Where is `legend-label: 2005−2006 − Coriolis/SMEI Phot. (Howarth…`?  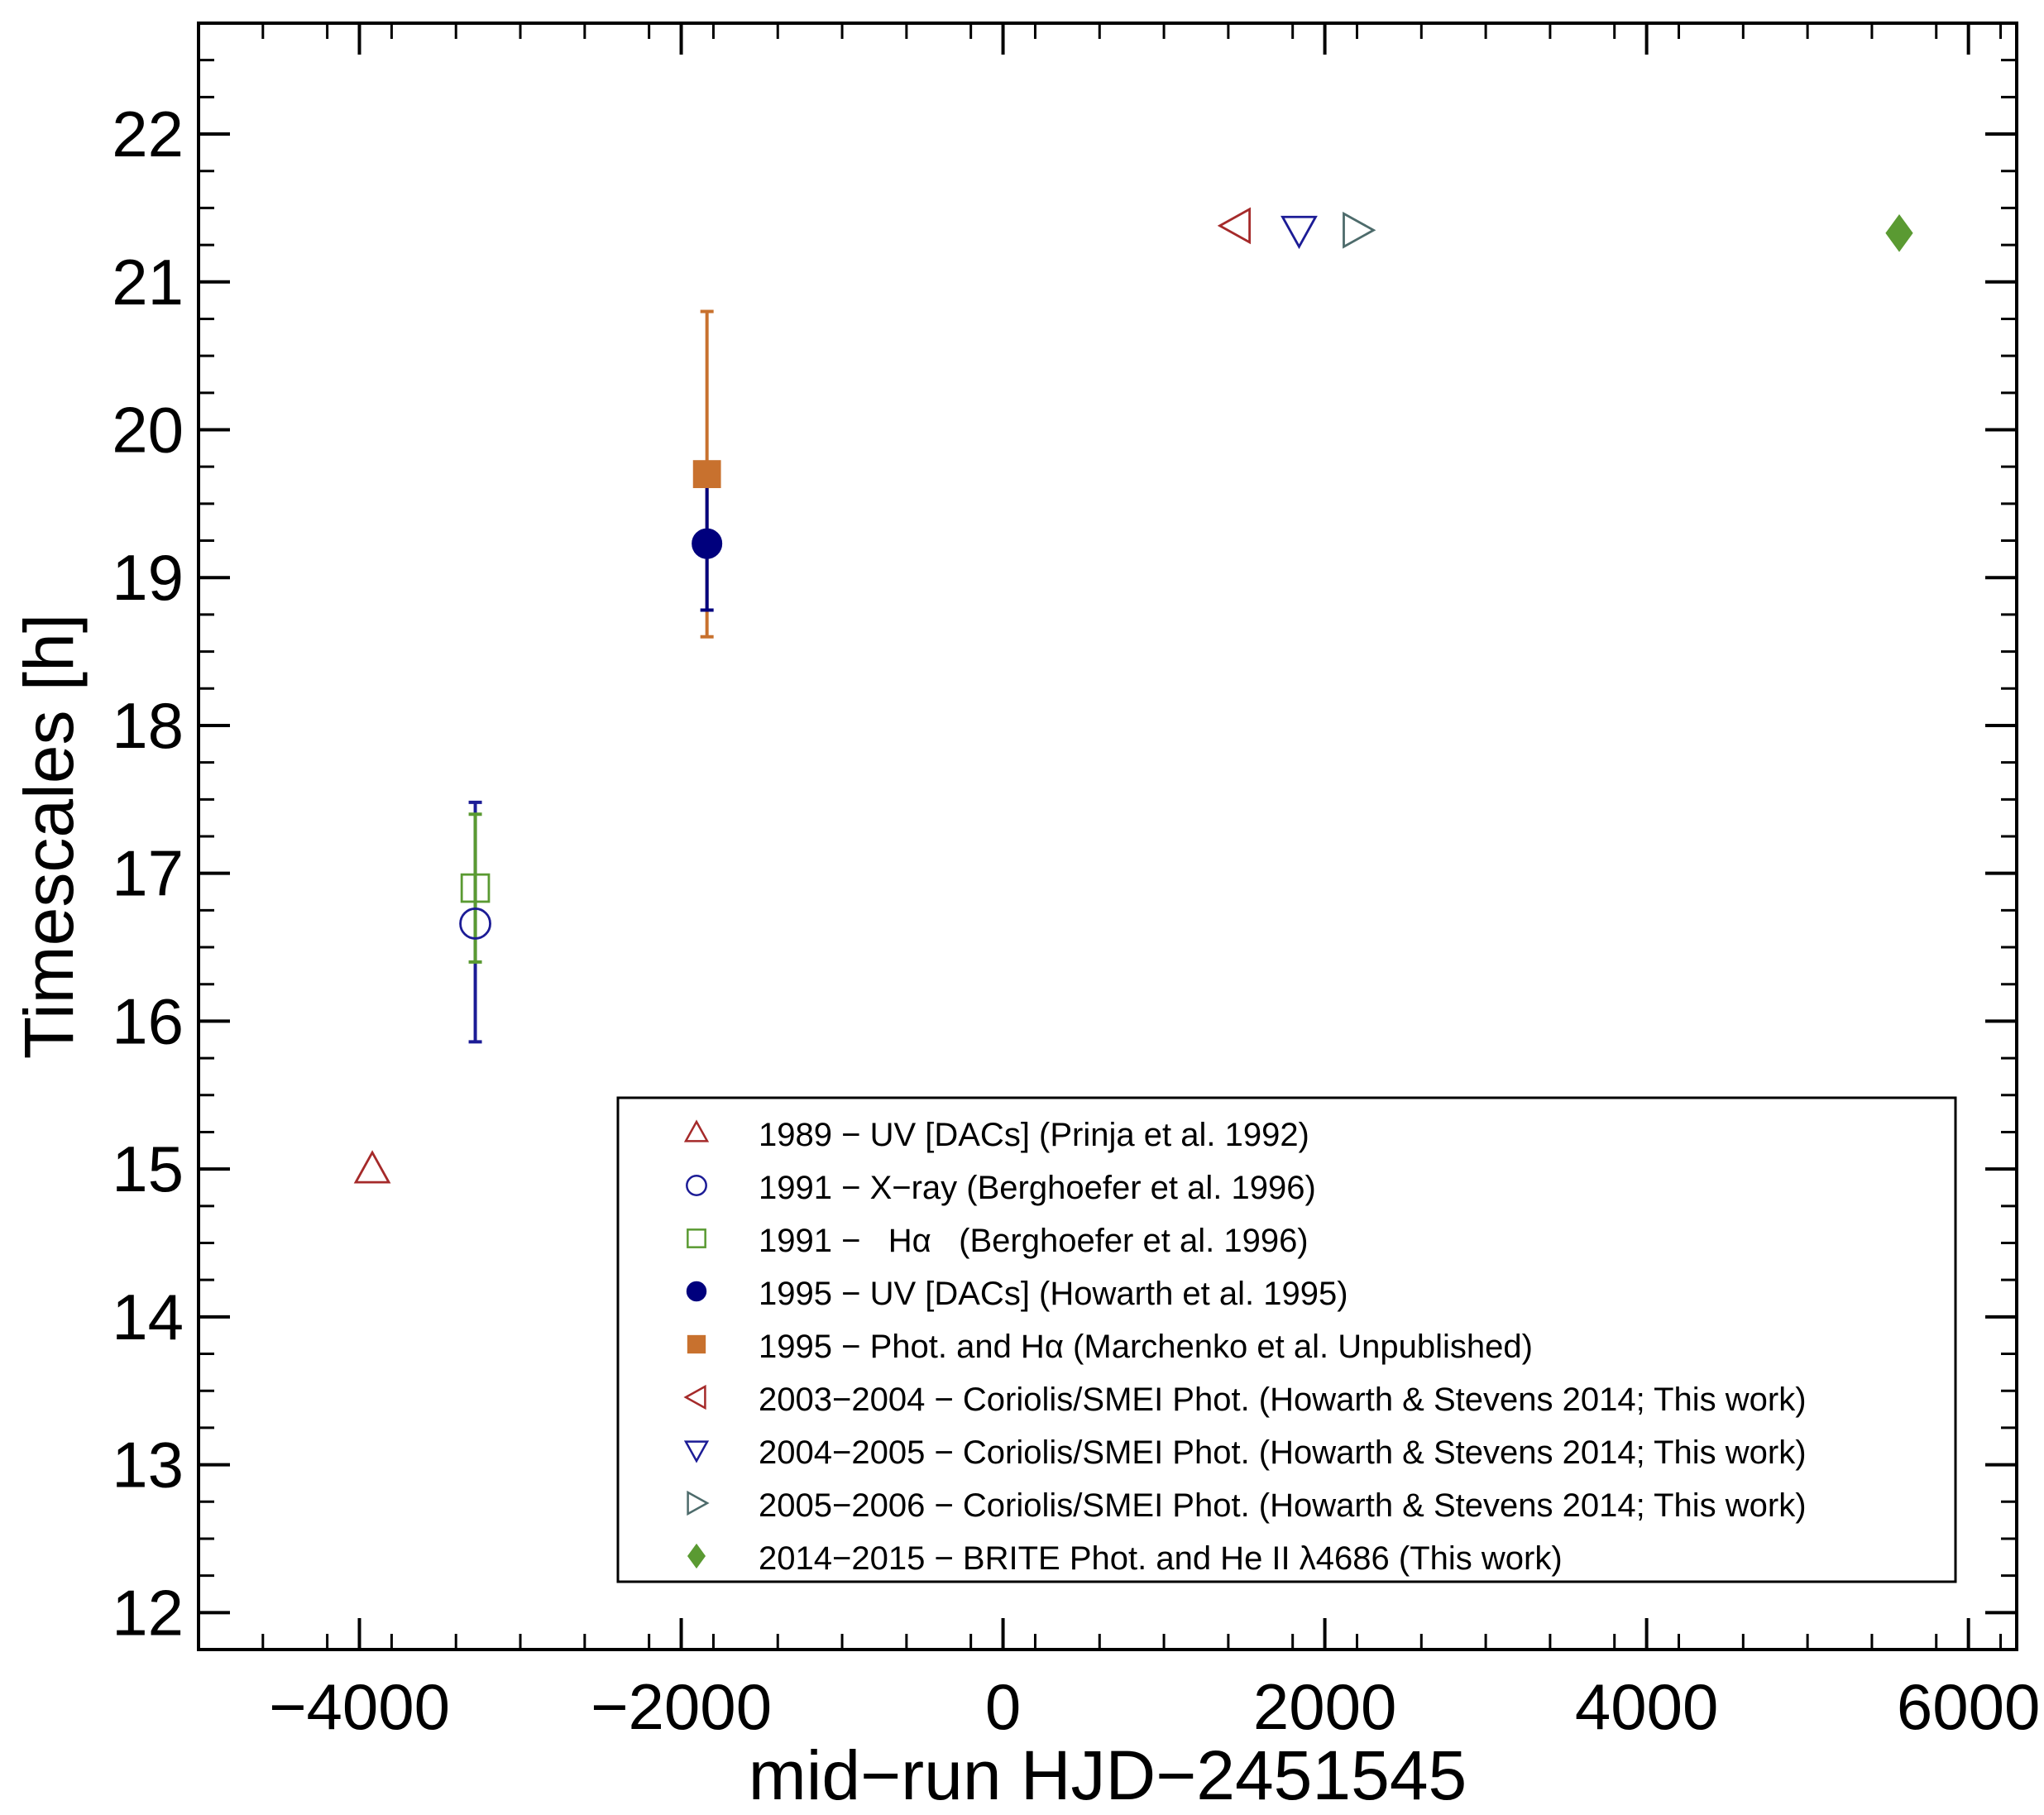 legend-label: 2005−2006 − Coriolis/SMEI Phot. (Howarth… is located at coordinates (1283, 1505).